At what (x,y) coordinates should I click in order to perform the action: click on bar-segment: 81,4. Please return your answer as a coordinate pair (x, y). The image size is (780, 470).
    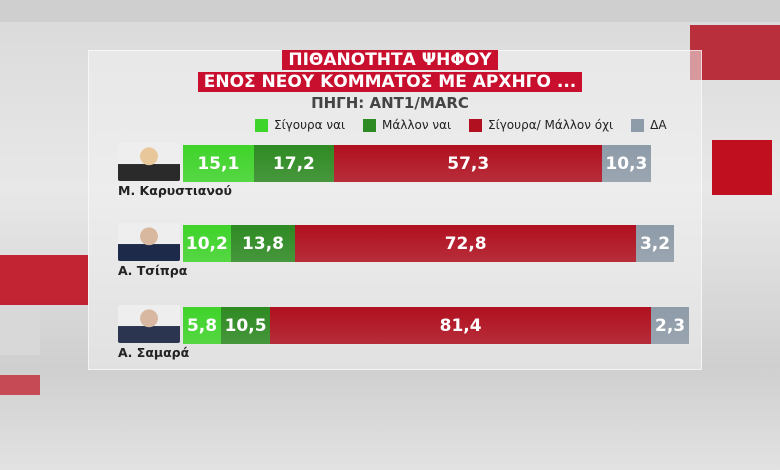
    Looking at the image, I should click on (461, 325).